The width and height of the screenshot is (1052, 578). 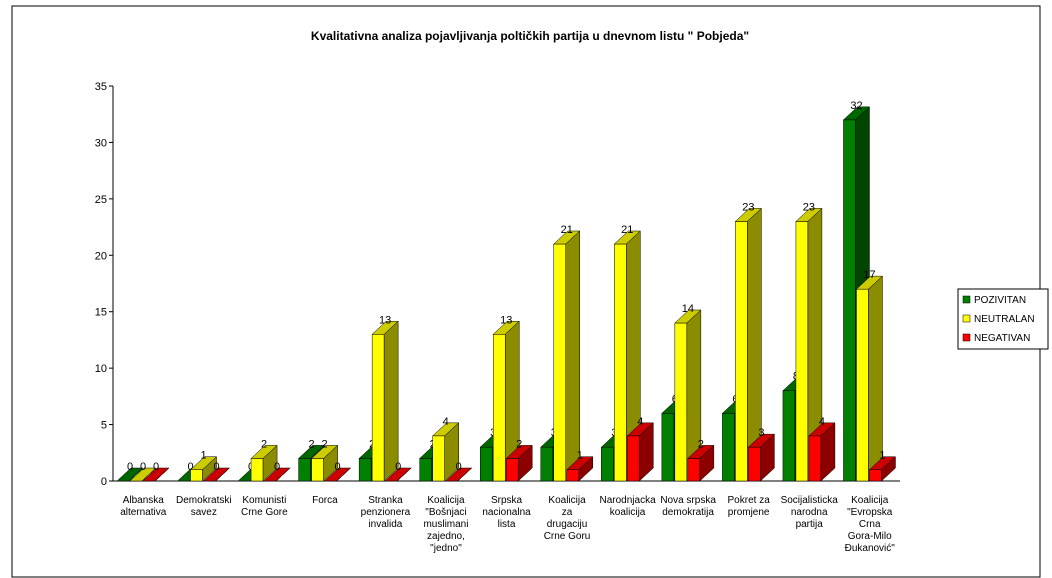 What do you see at coordinates (1003, 319) in the screenshot?
I see `legend` at bounding box center [1003, 319].